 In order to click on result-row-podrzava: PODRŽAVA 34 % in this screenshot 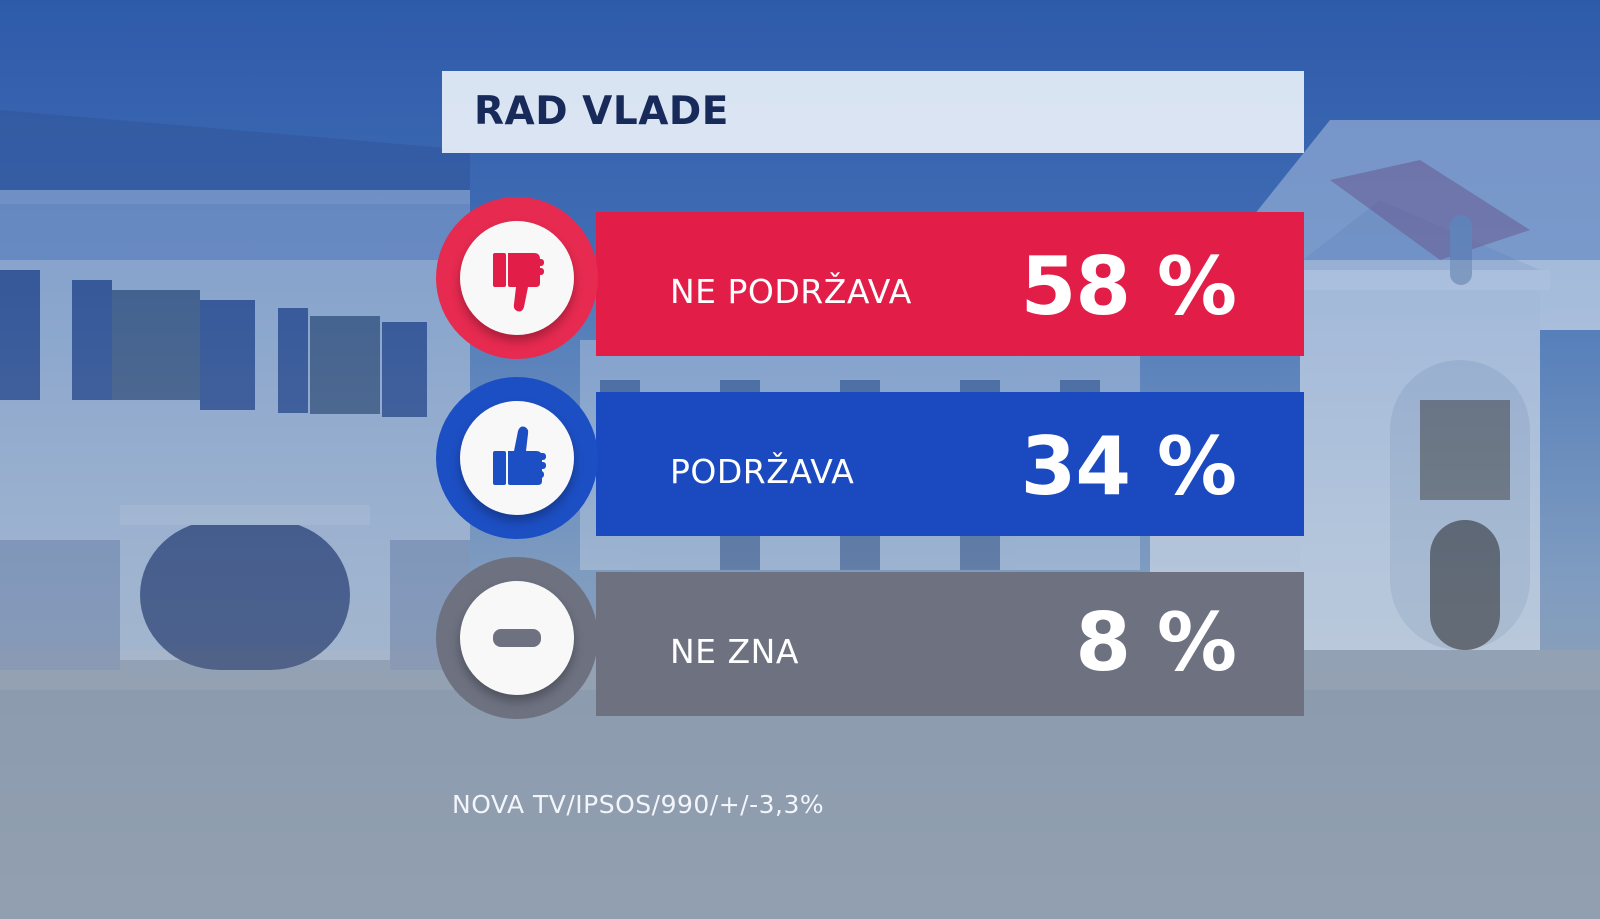, I will do `click(871, 458)`.